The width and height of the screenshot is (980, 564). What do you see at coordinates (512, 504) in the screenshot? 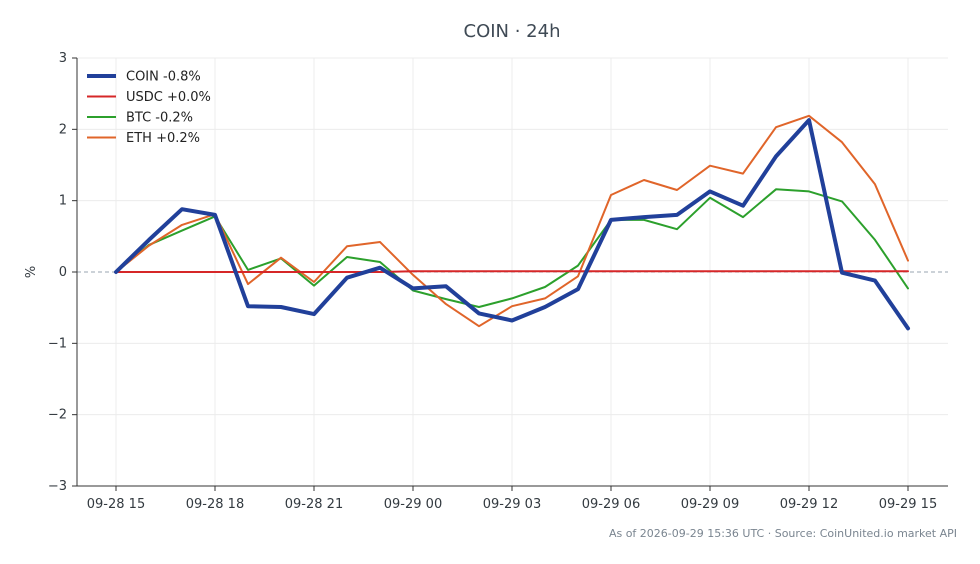
I see `x-tick-label: 09-29 03` at bounding box center [512, 504].